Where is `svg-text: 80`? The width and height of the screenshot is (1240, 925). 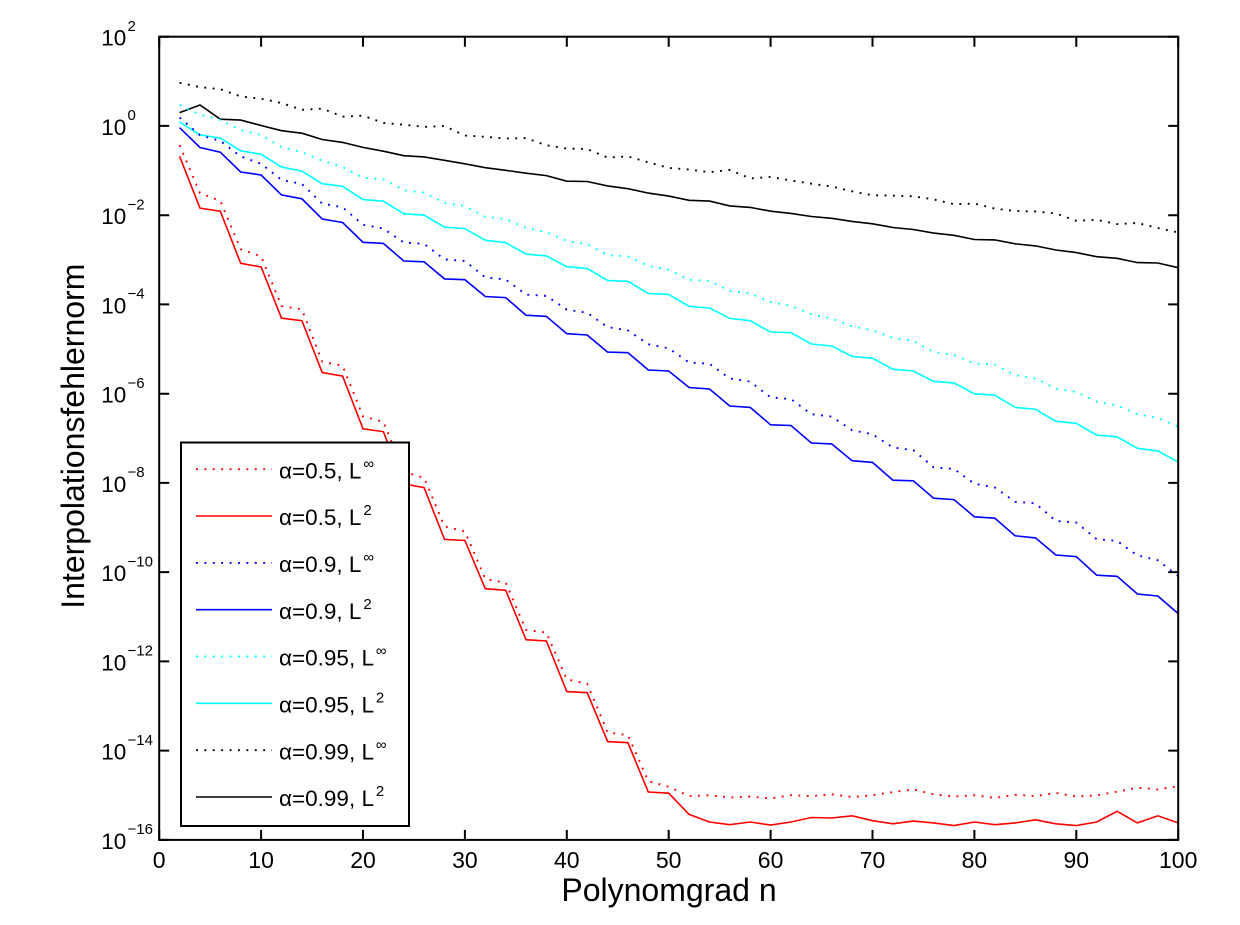
svg-text: 80 is located at coordinates (975, 860).